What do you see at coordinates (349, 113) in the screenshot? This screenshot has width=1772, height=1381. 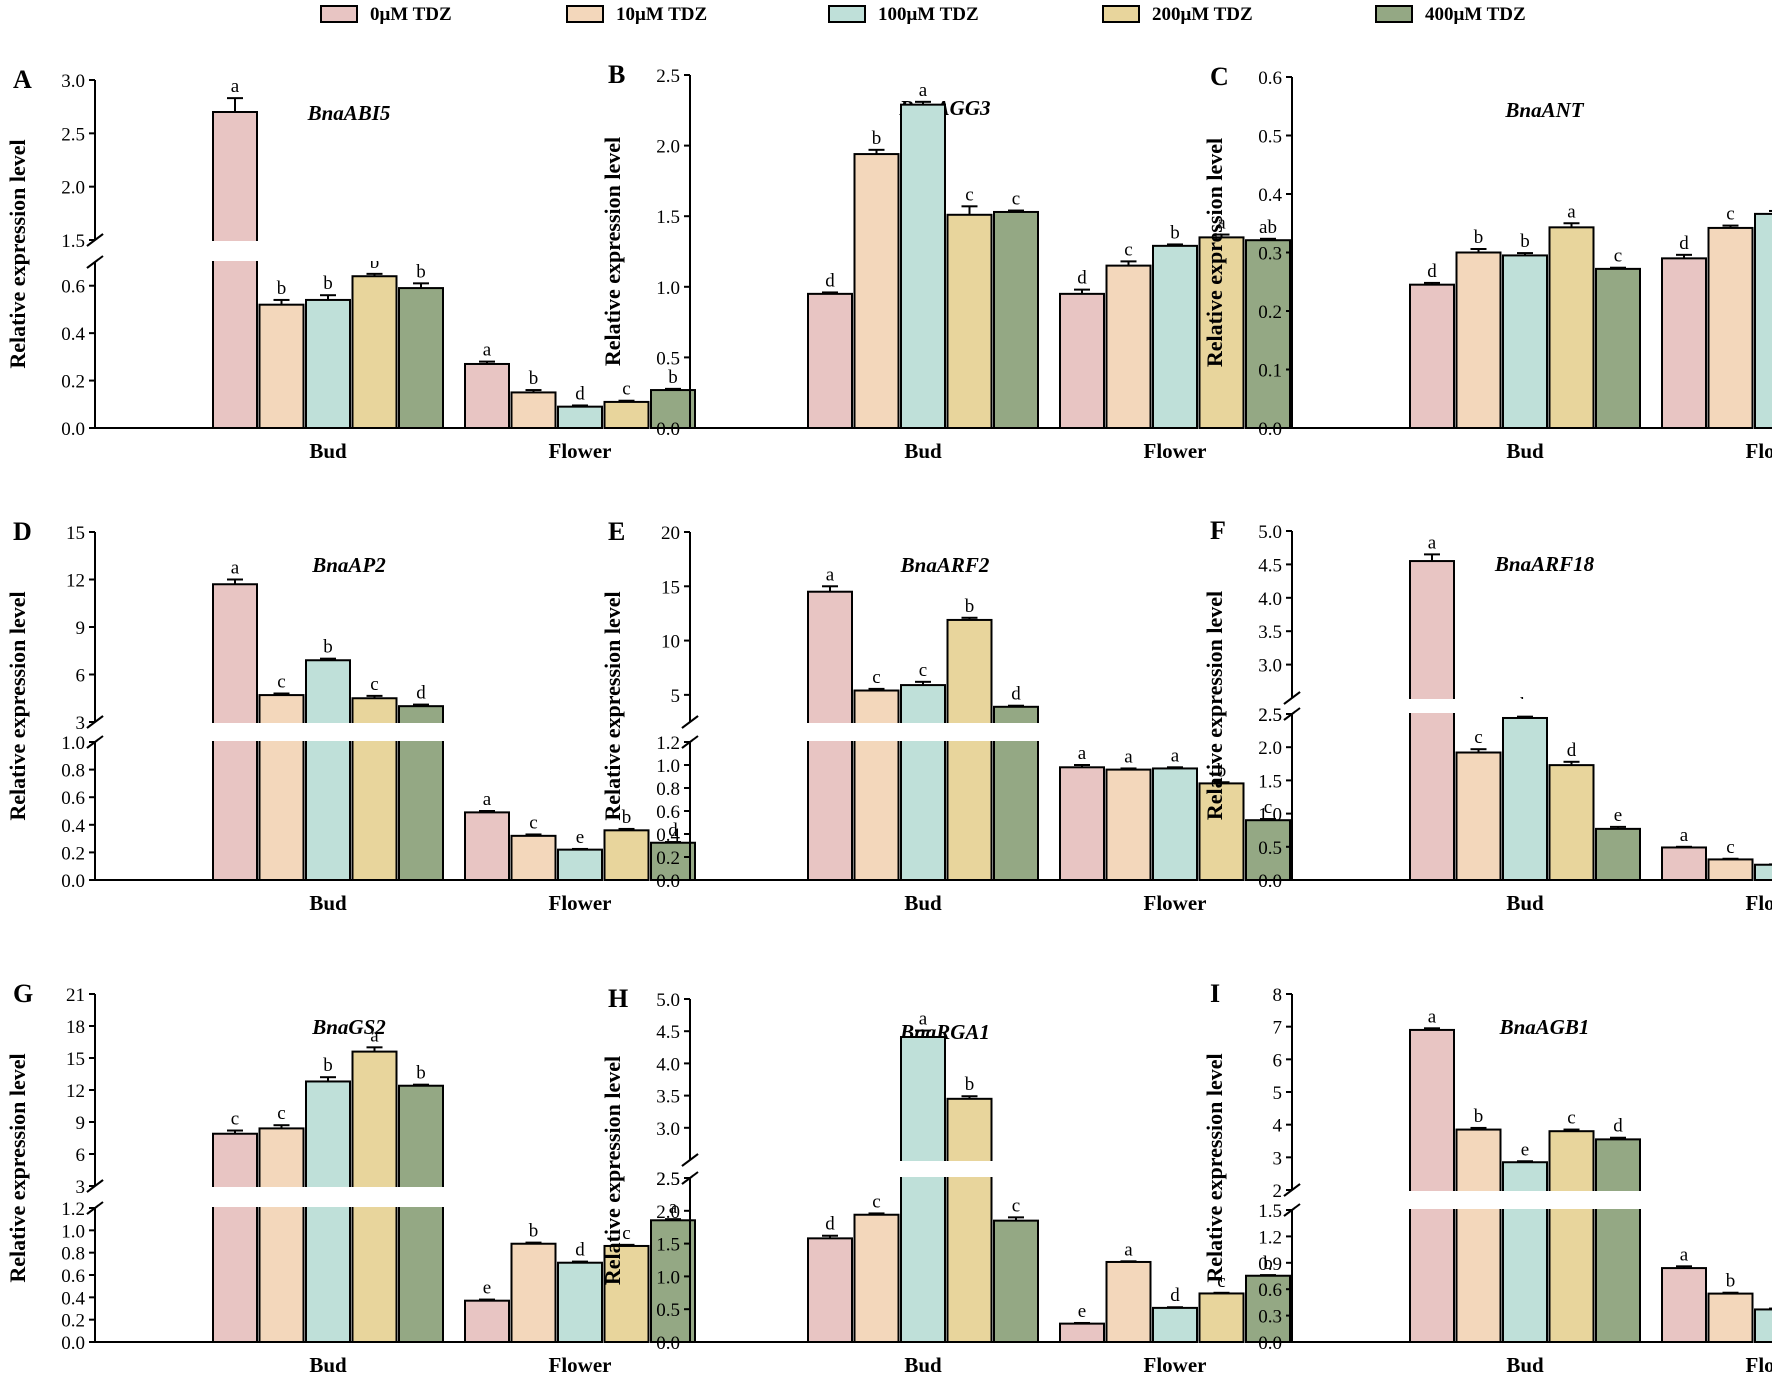 I see `gene-title: BnaABI5` at bounding box center [349, 113].